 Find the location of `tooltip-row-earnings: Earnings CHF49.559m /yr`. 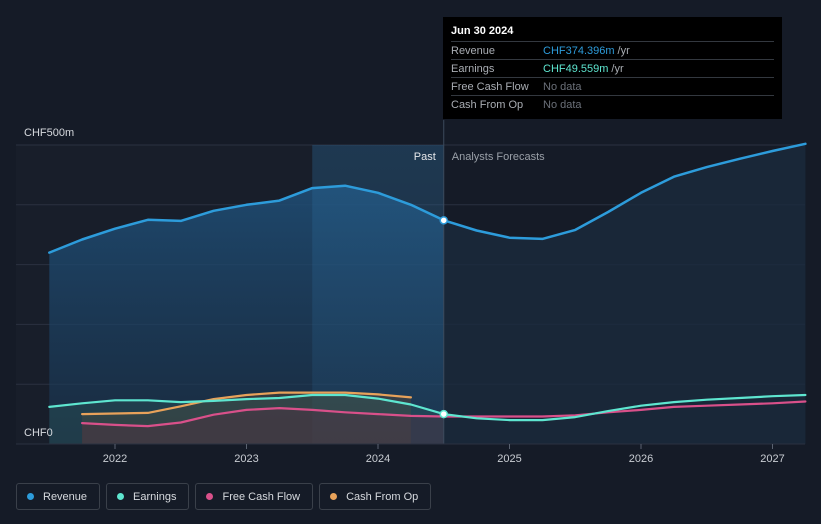

tooltip-row-earnings: Earnings CHF49.559m /yr is located at coordinates (612, 68).